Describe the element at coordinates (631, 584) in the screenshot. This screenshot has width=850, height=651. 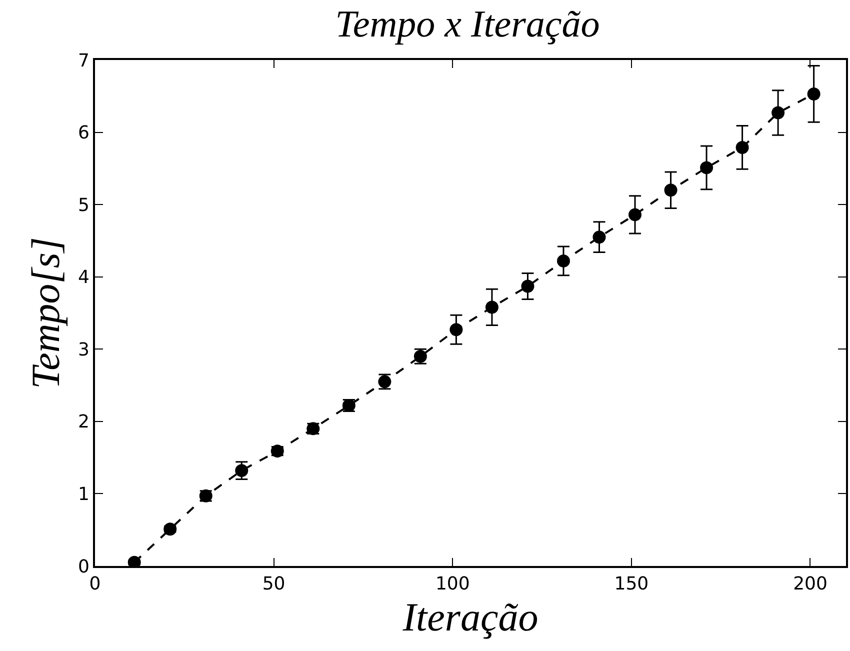
I see `x-tick-label: 150` at that location.